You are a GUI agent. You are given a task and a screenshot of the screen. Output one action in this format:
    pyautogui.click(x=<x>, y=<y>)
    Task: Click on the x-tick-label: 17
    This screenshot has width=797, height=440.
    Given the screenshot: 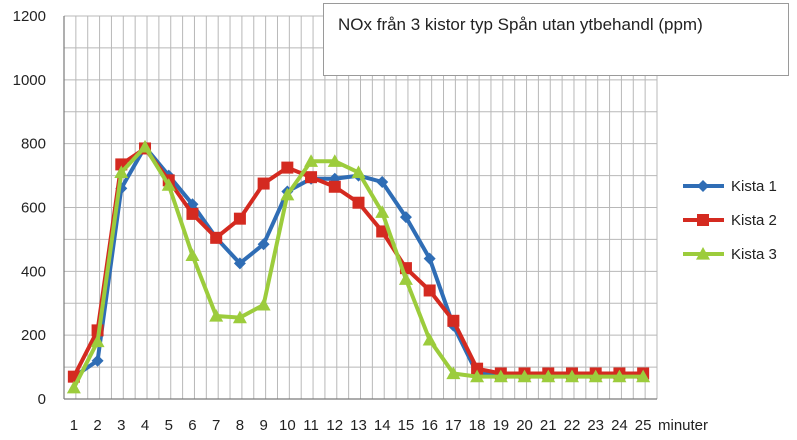 What is the action you would take?
    pyautogui.click(x=453, y=425)
    